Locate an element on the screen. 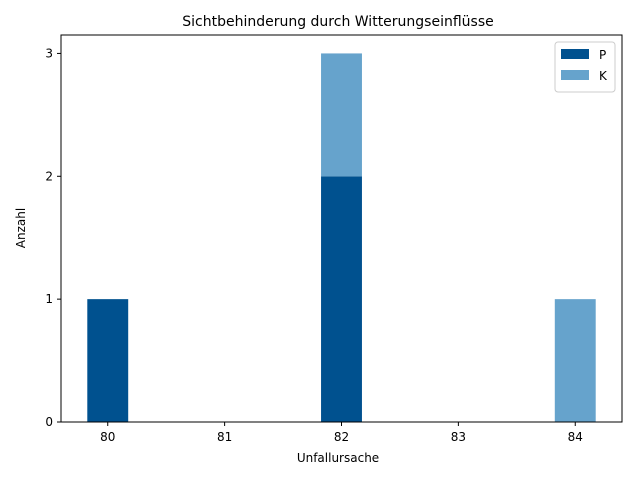  x-tick-label: 81 is located at coordinates (224, 437).